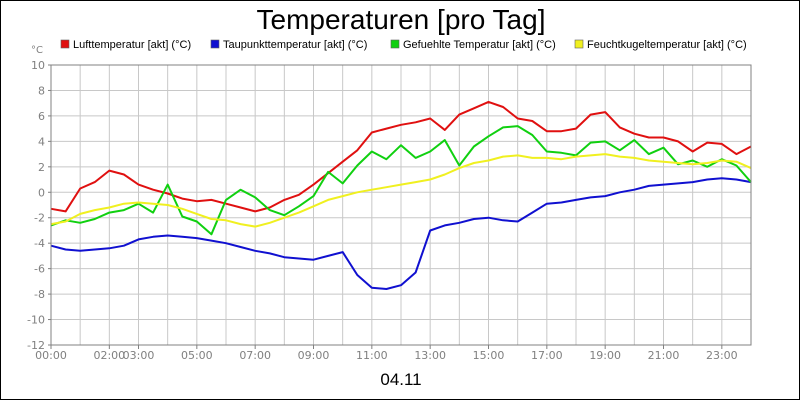 This screenshot has width=800, height=401. Describe the element at coordinates (36, 320) in the screenshot. I see `y-tick-label: -10` at that location.